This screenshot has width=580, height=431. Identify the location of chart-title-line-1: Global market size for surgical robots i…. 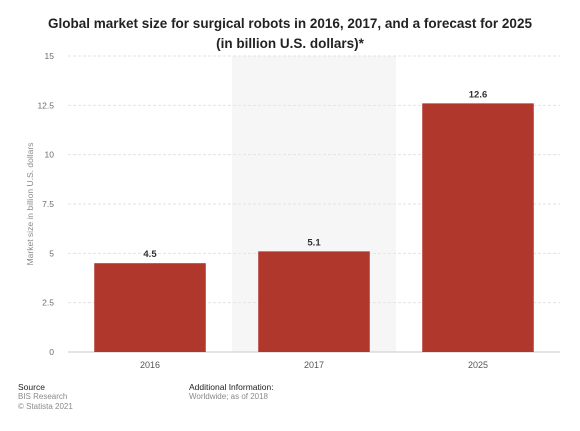
(290, 23).